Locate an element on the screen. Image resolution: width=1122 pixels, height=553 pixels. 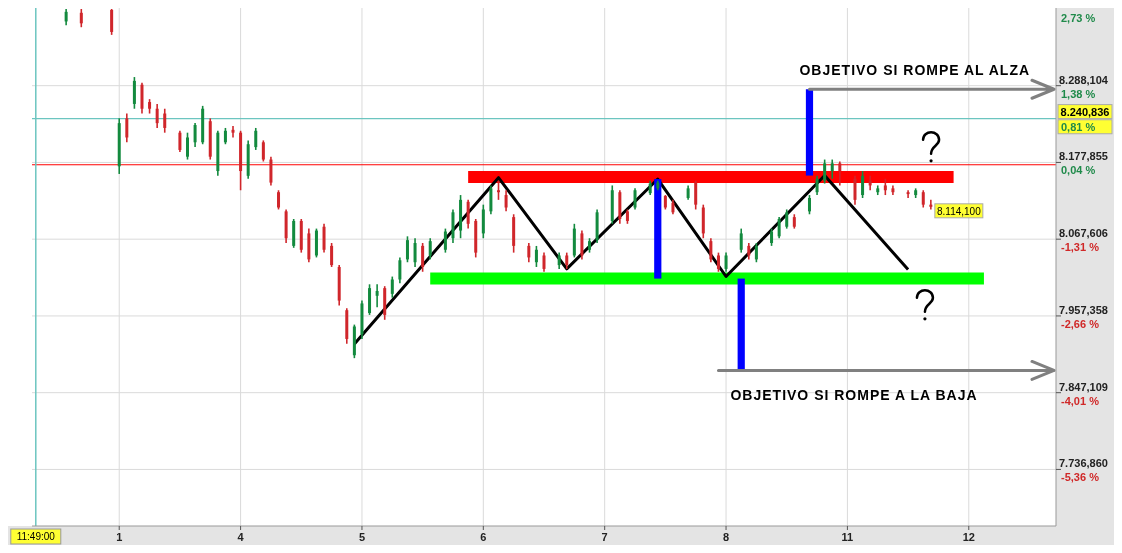
y-tick-label: 8.288,104 is located at coordinates (1084, 79).